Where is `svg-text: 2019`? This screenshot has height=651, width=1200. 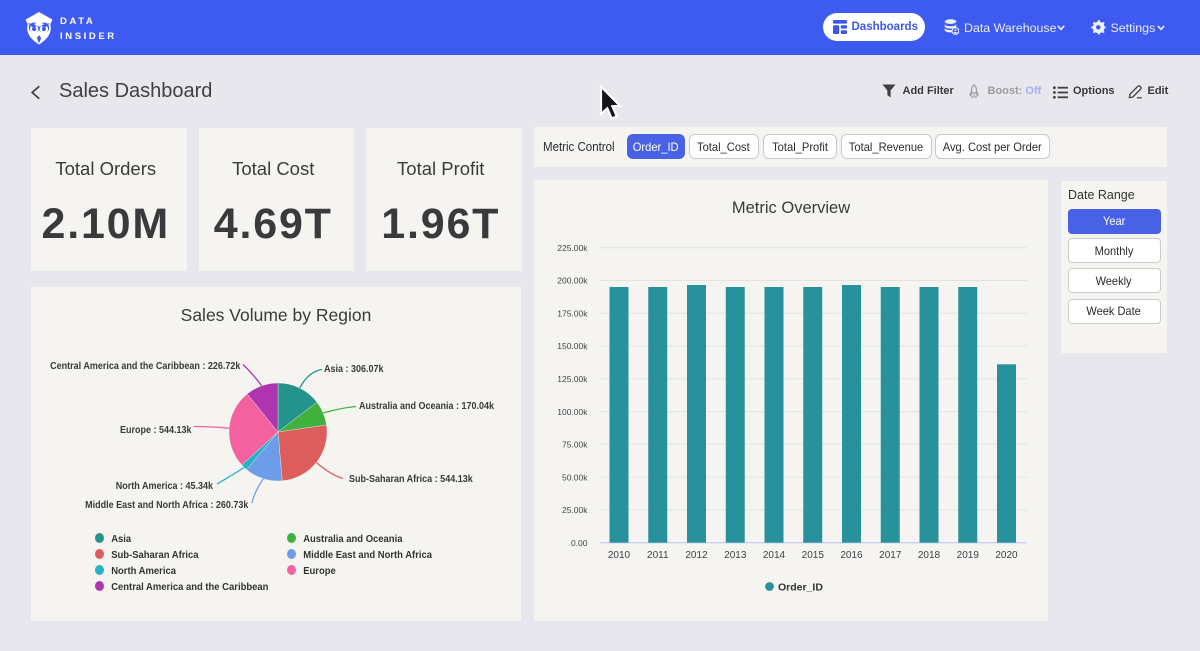
svg-text: 2019 is located at coordinates (968, 555).